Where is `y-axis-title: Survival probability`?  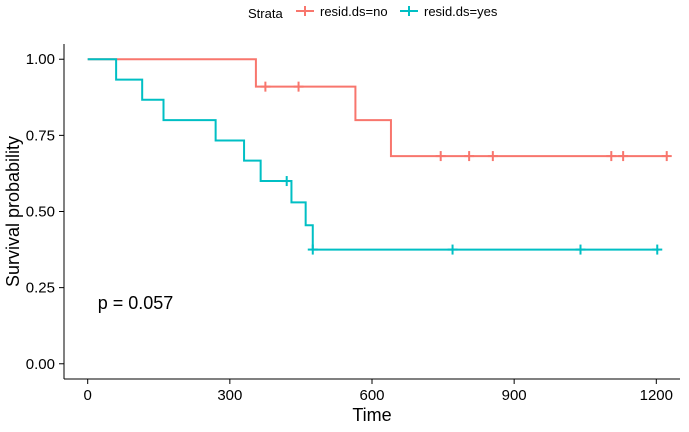
y-axis-title: Survival probability is located at coordinates (13, 211).